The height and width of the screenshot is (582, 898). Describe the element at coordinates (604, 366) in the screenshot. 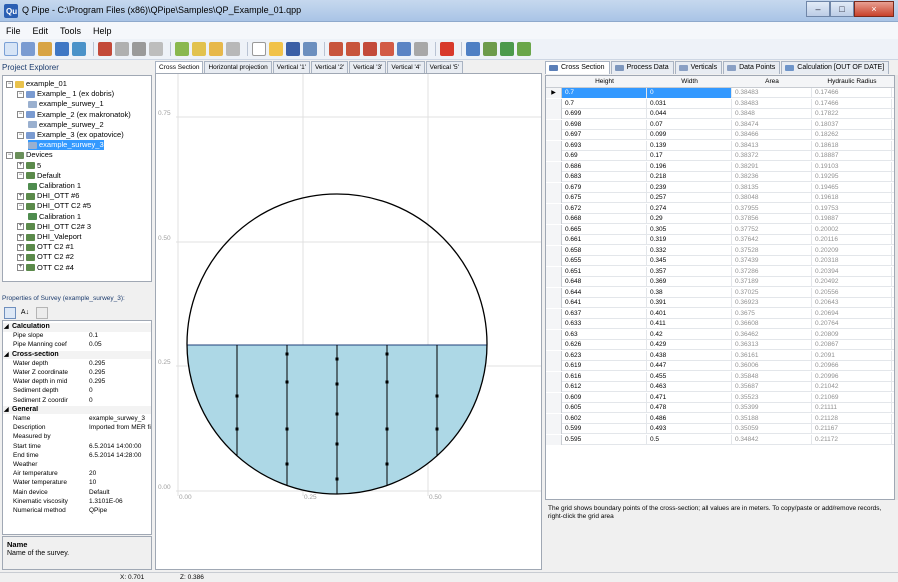

I see `table-cell: 0.619` at that location.